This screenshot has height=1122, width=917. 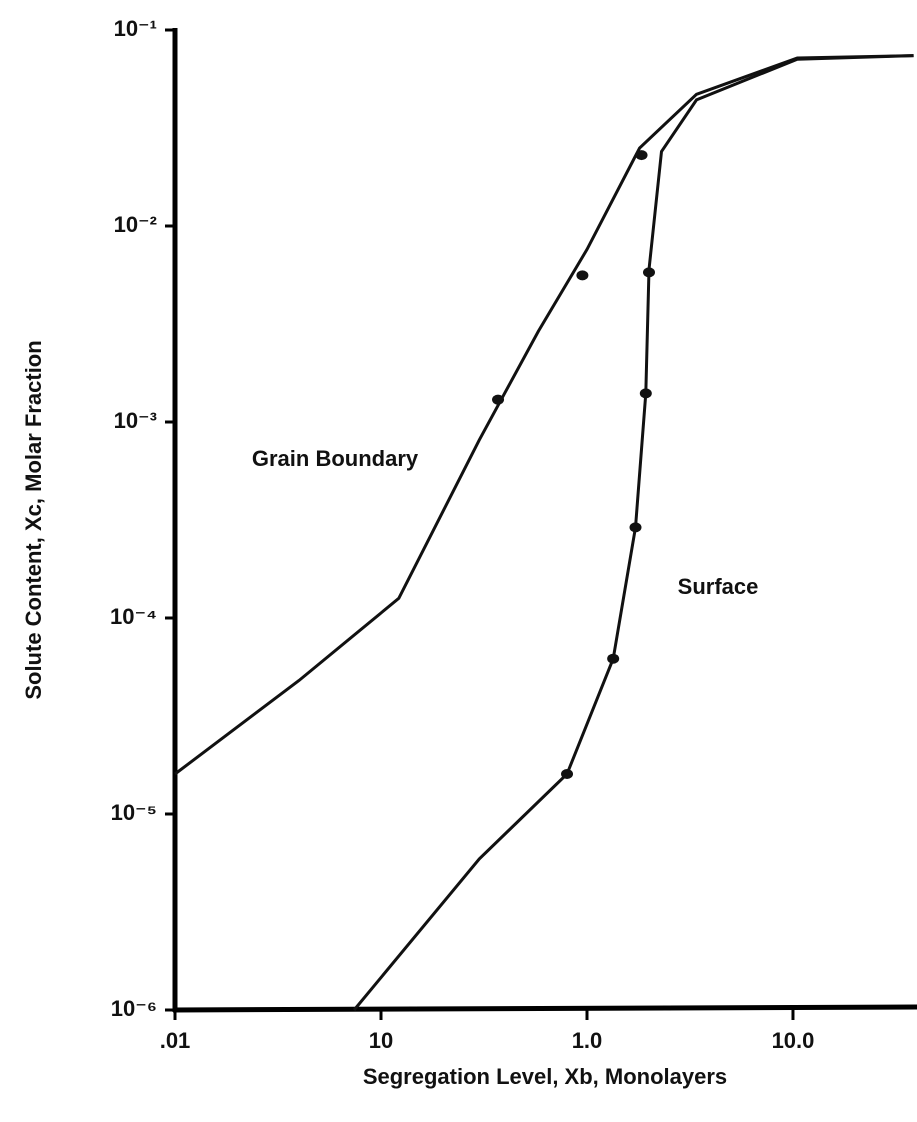 What do you see at coordinates (718, 586) in the screenshot?
I see `series-label: Surface` at bounding box center [718, 586].